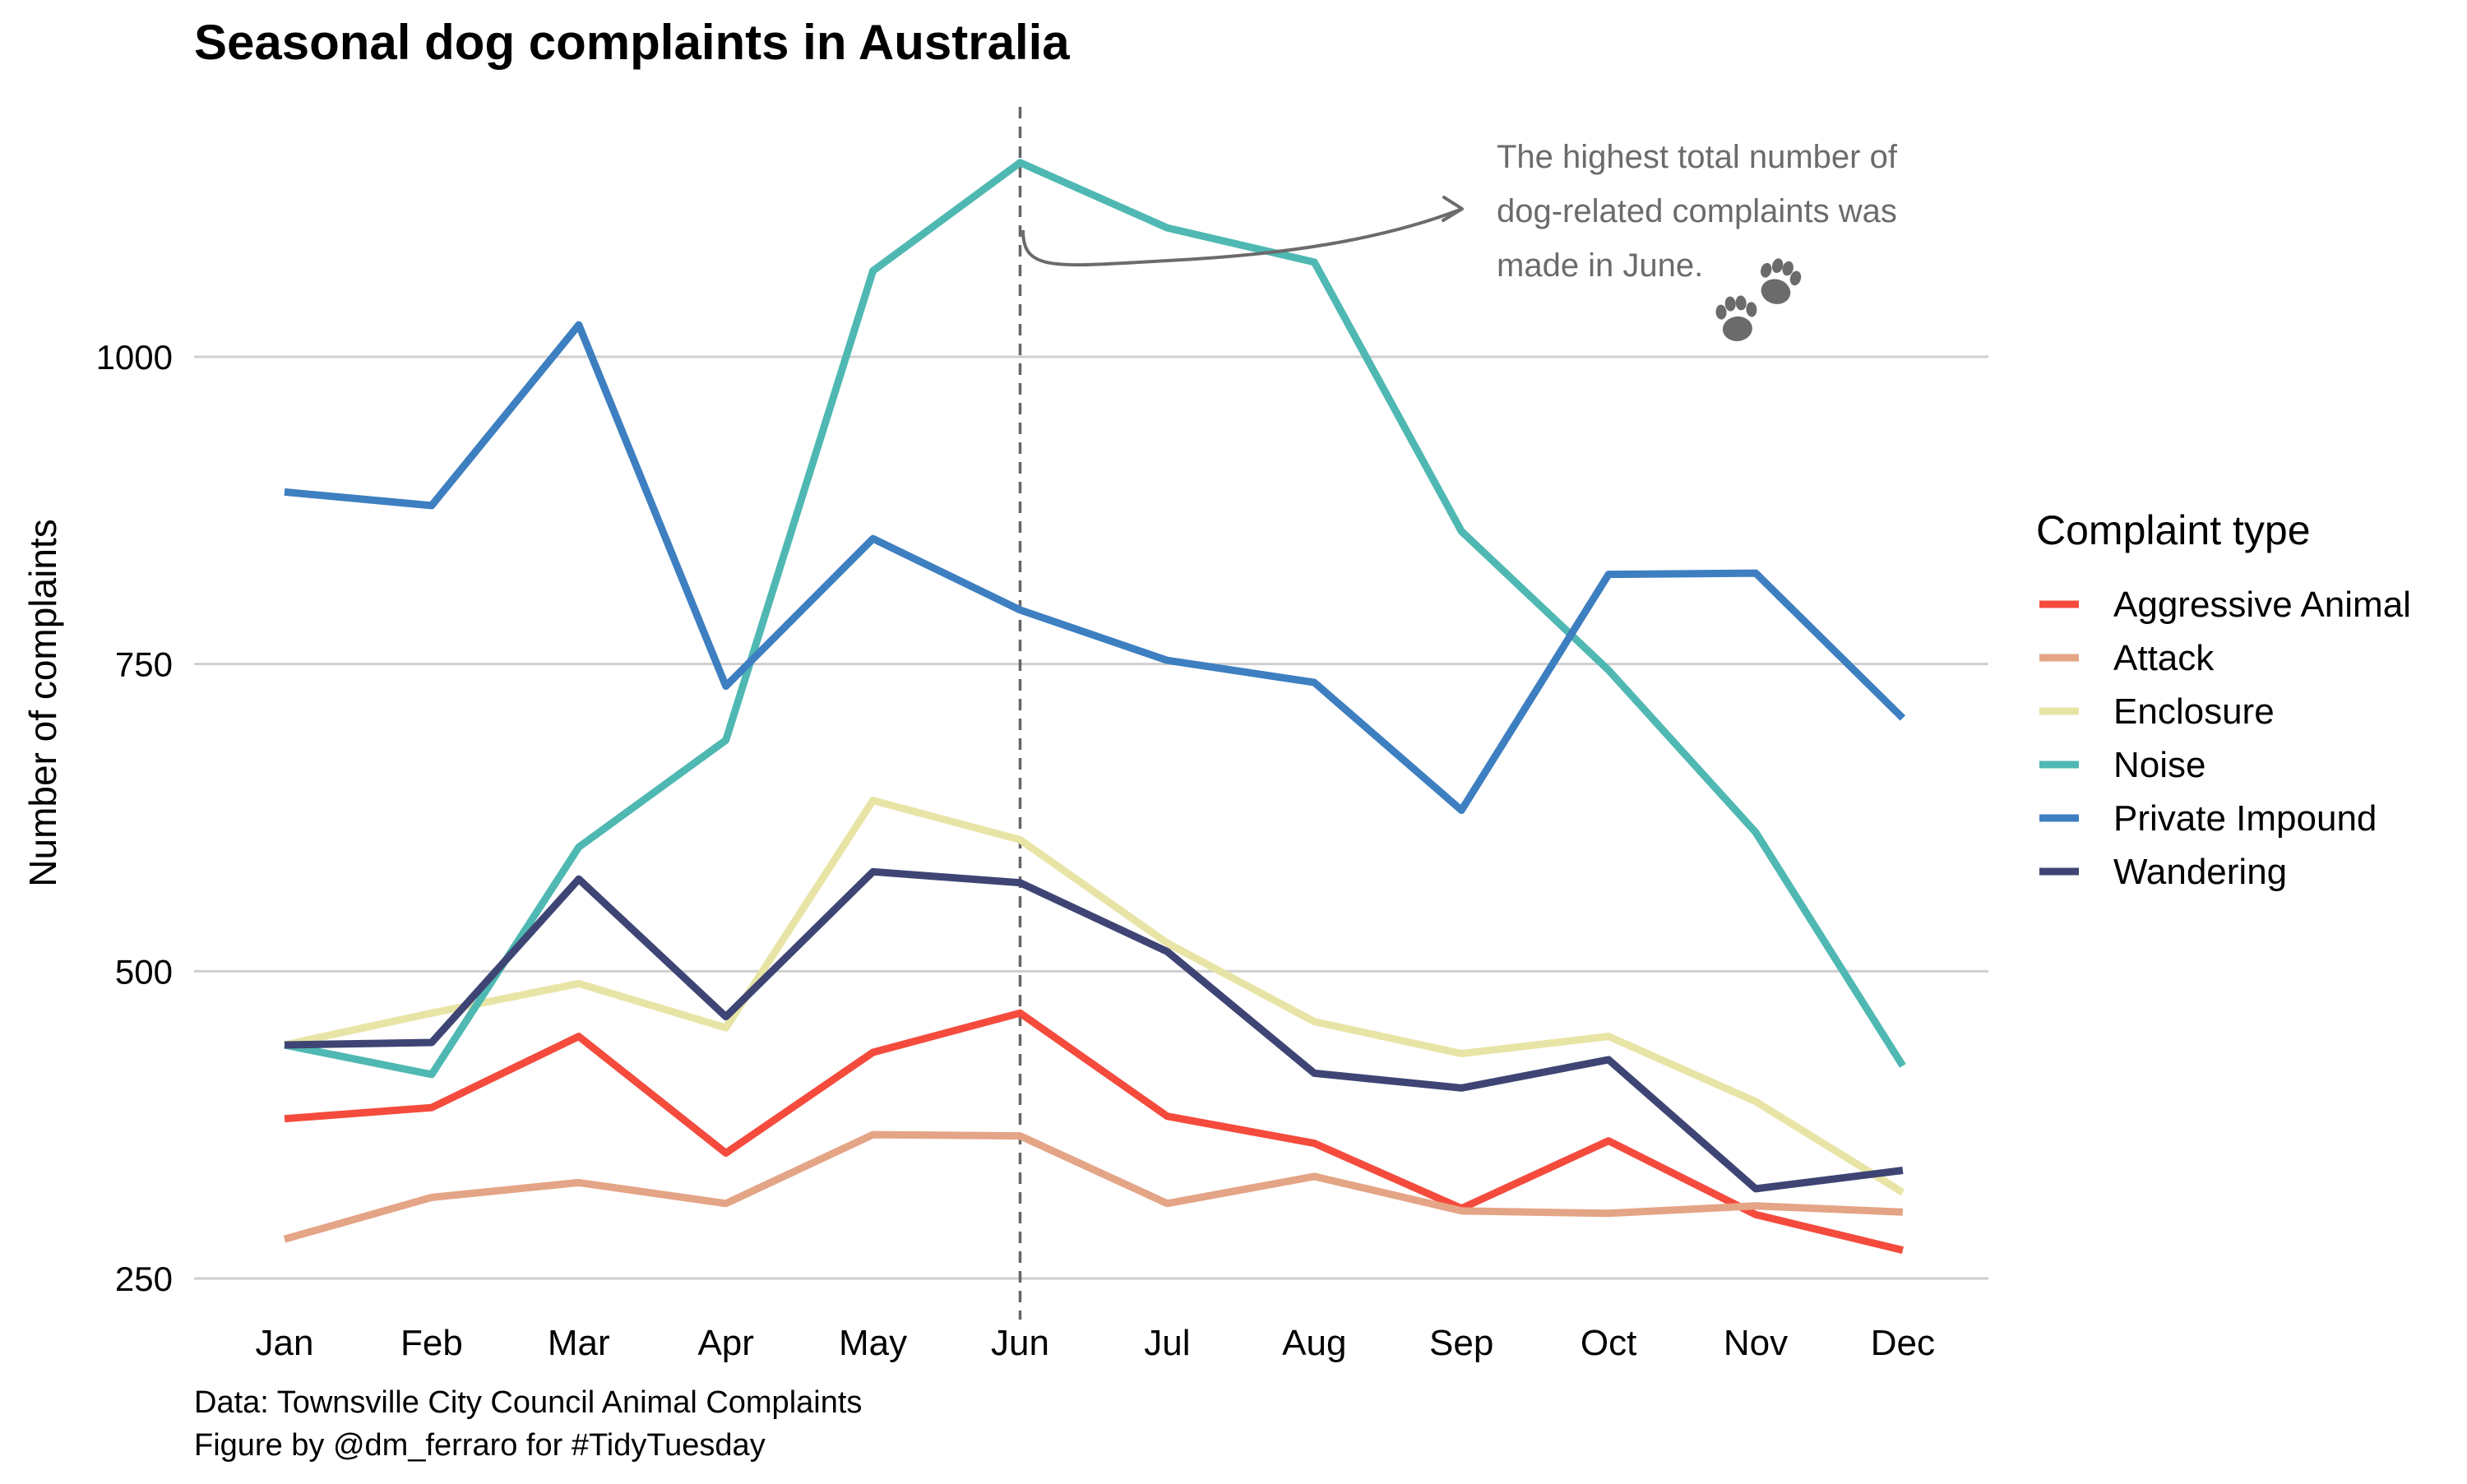 The height and width of the screenshot is (1484, 2467). I want to click on legend-label: Noise, so click(2159, 765).